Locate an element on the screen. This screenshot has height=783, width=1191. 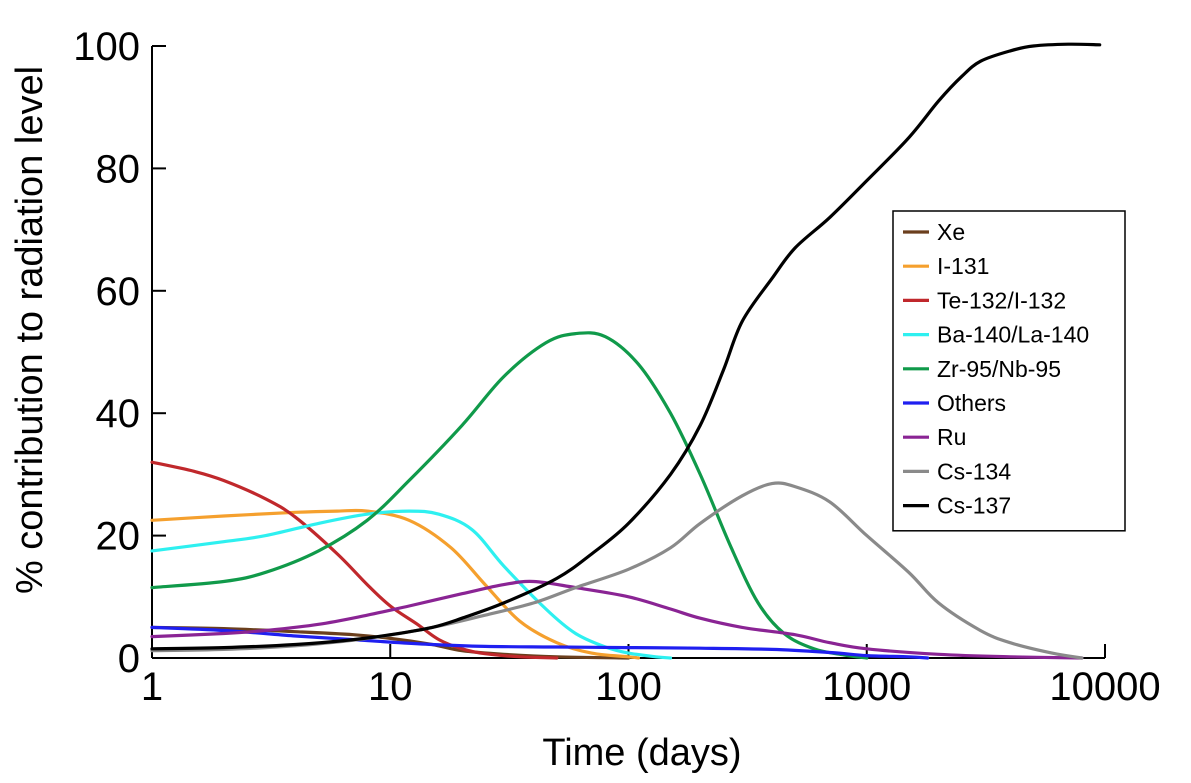
legend-label-i-131: I-131 is located at coordinates (963, 266).